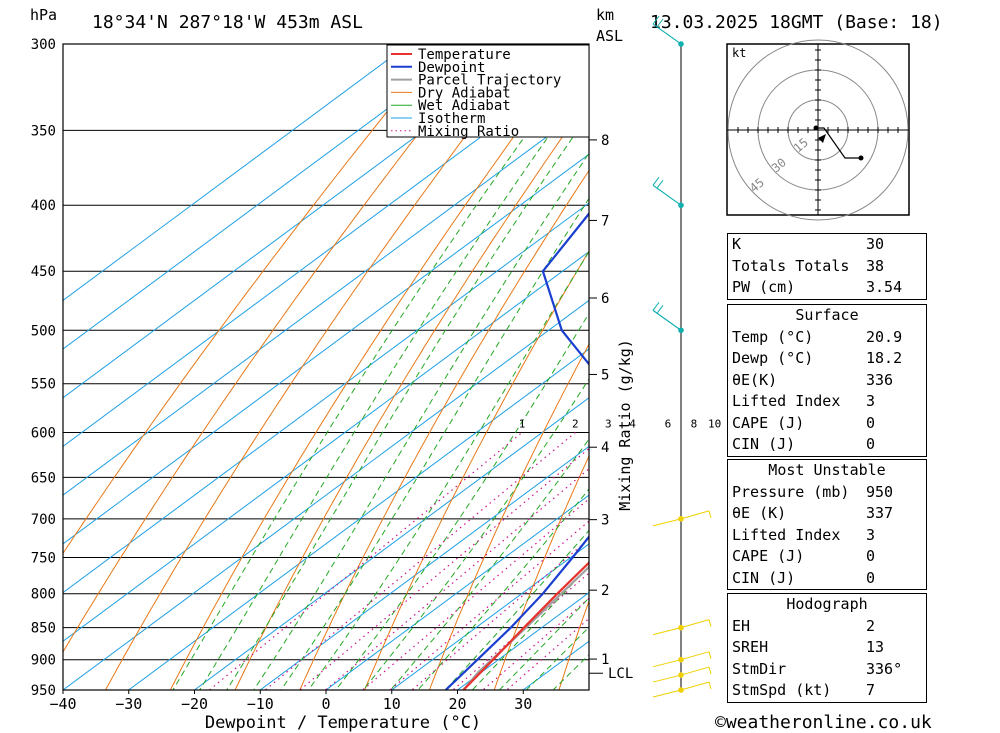 The width and height of the screenshot is (1000, 733). I want to click on hodo-value: 336°, so click(884, 668).